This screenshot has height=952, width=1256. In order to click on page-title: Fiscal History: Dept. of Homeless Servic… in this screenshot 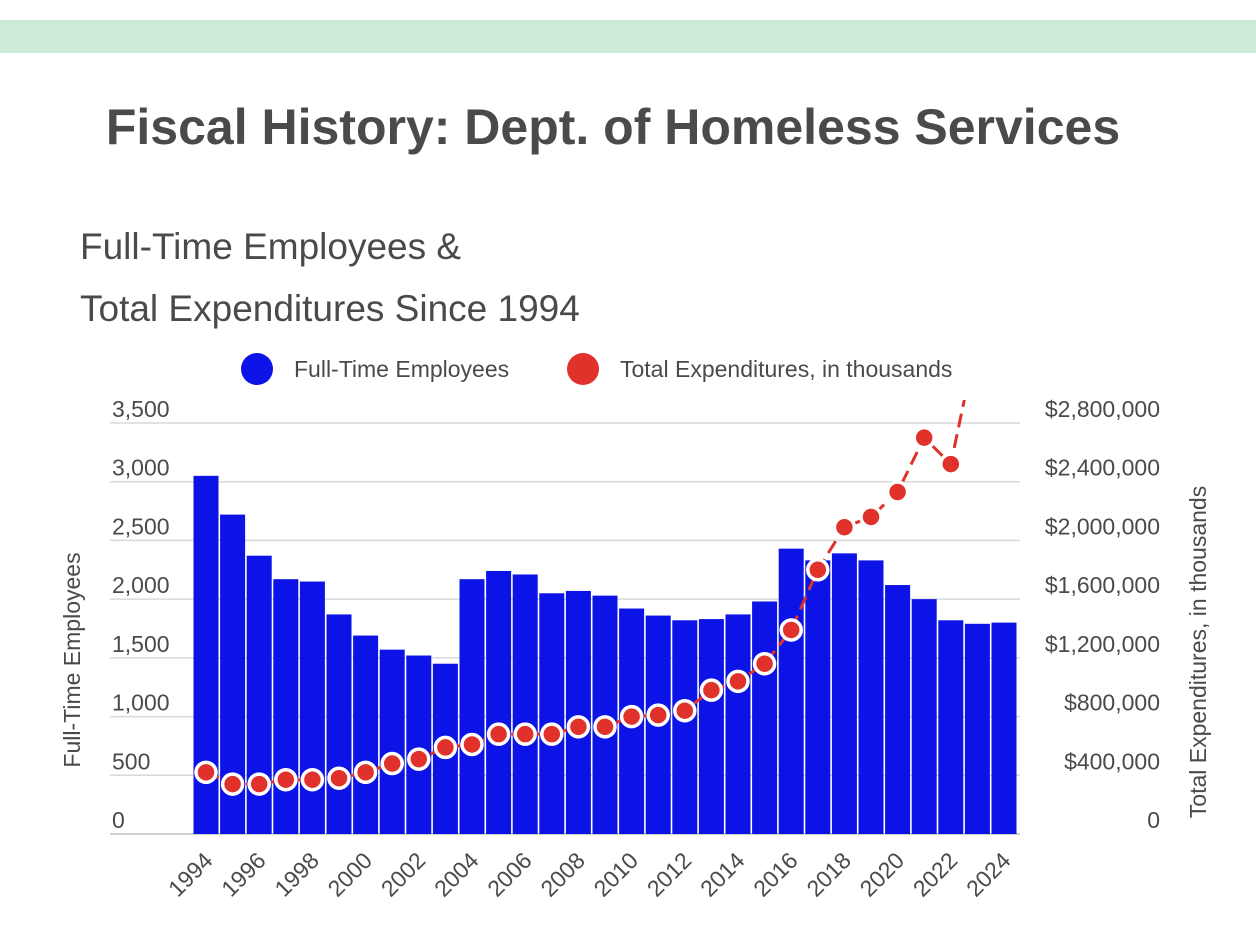, I will do `click(613, 127)`.